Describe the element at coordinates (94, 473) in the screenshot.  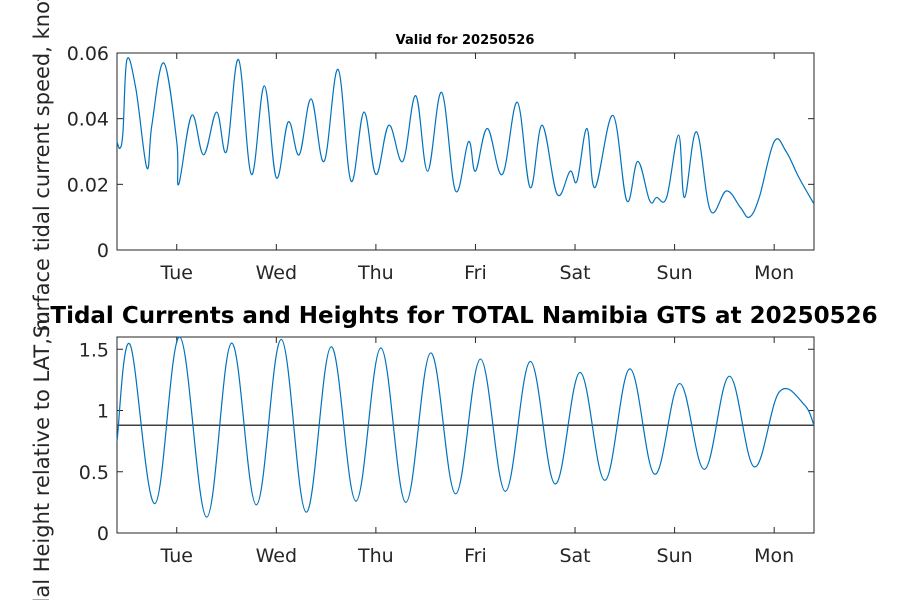
I see `bottom-y-tick-label: 0.5` at that location.